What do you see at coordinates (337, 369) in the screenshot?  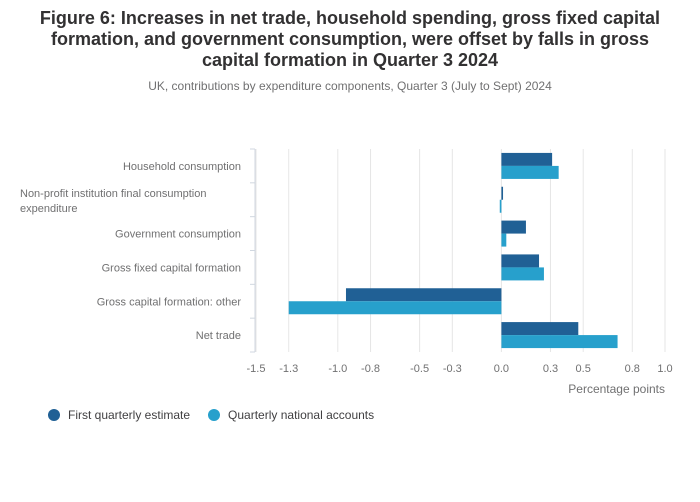 I see `x-tick-label: -1.0` at bounding box center [337, 369].